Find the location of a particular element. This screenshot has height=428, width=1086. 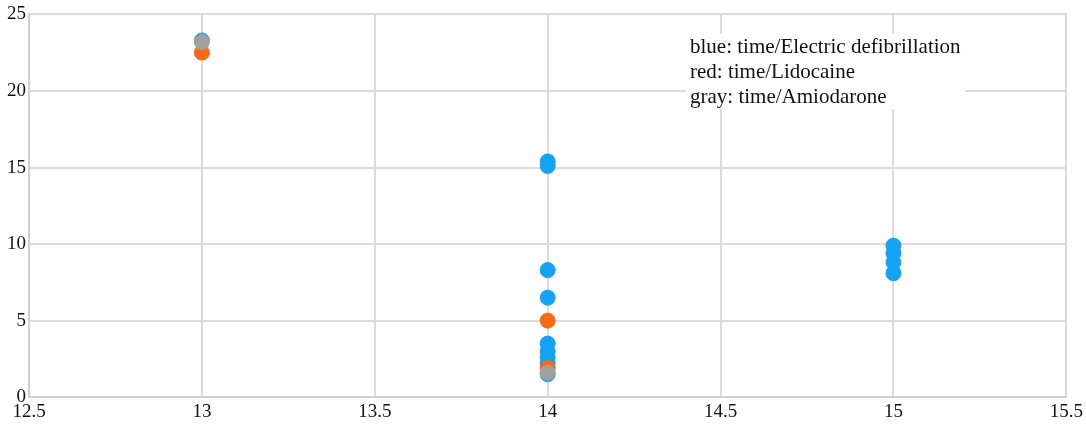

x-tick-label: 13.5 is located at coordinates (375, 410).